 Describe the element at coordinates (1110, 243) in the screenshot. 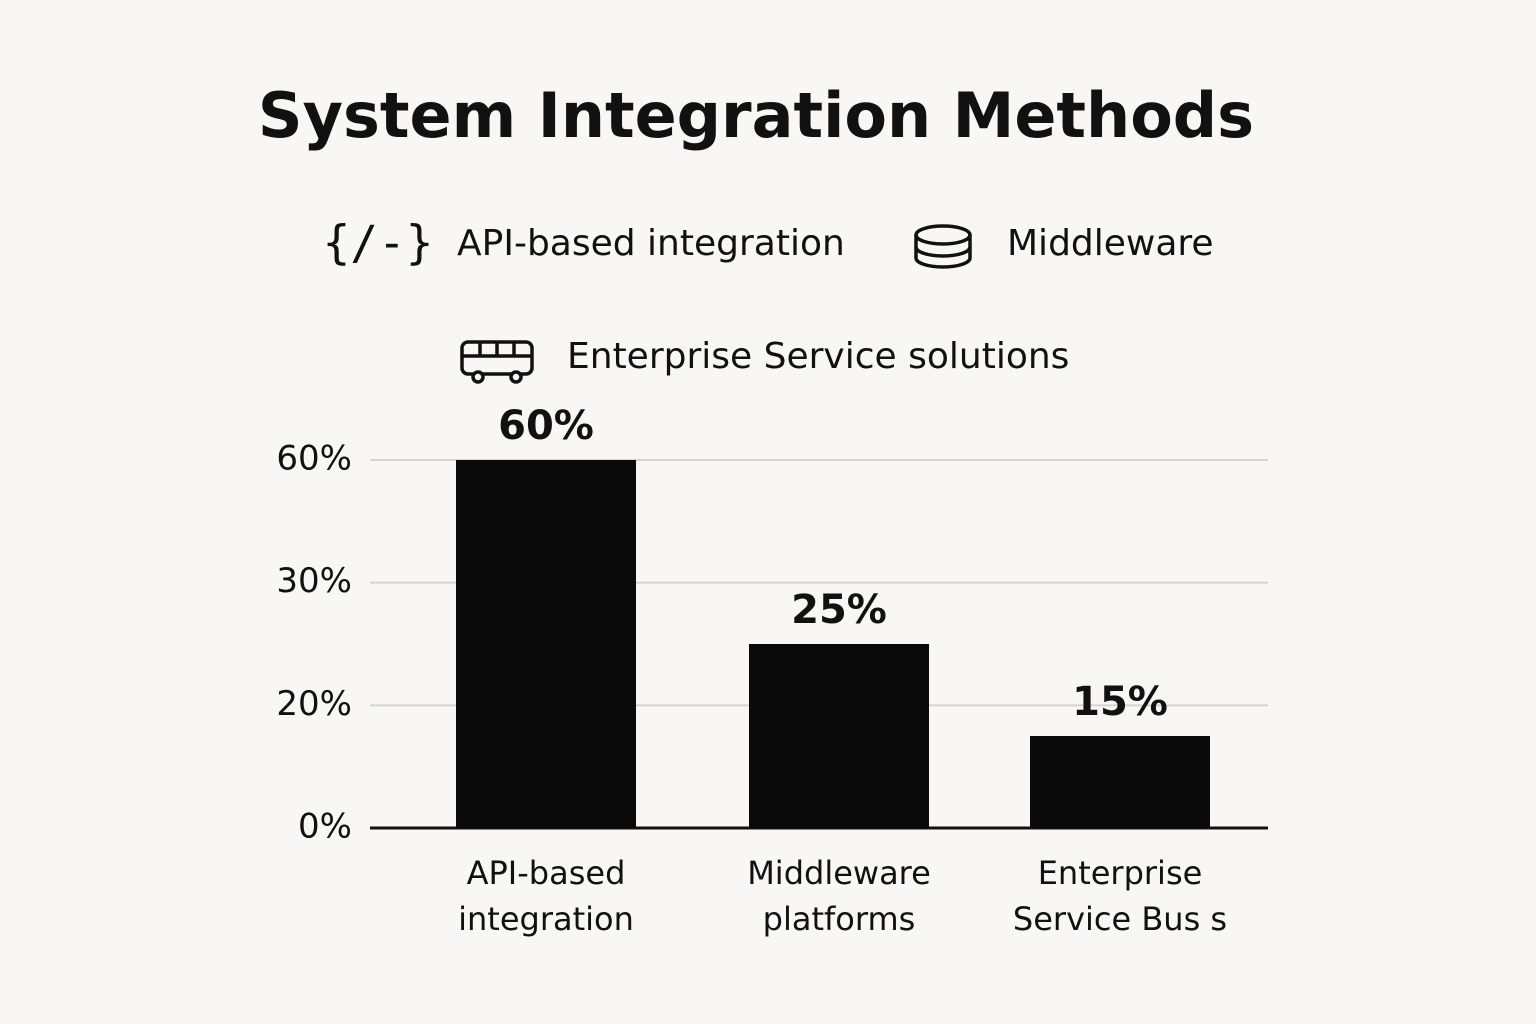

I see `legend-label: Middleware` at that location.